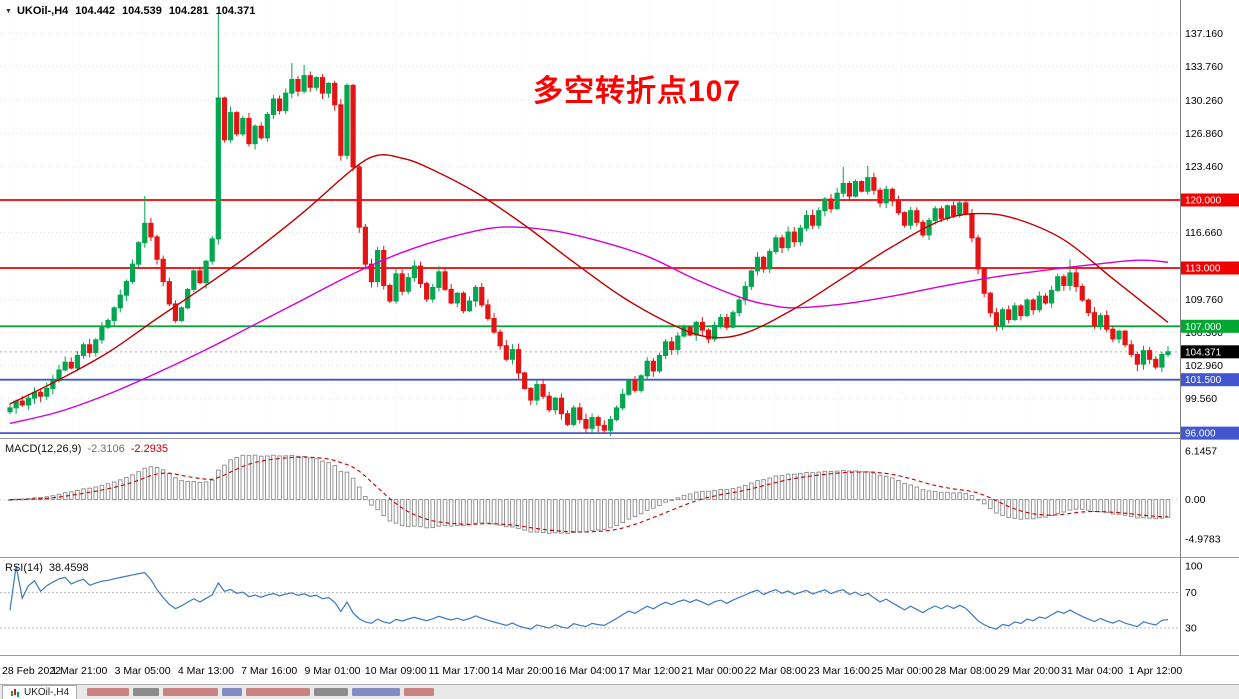  What do you see at coordinates (1203, 327) in the screenshot?
I see `svg-text: 107.000` at bounding box center [1203, 327].